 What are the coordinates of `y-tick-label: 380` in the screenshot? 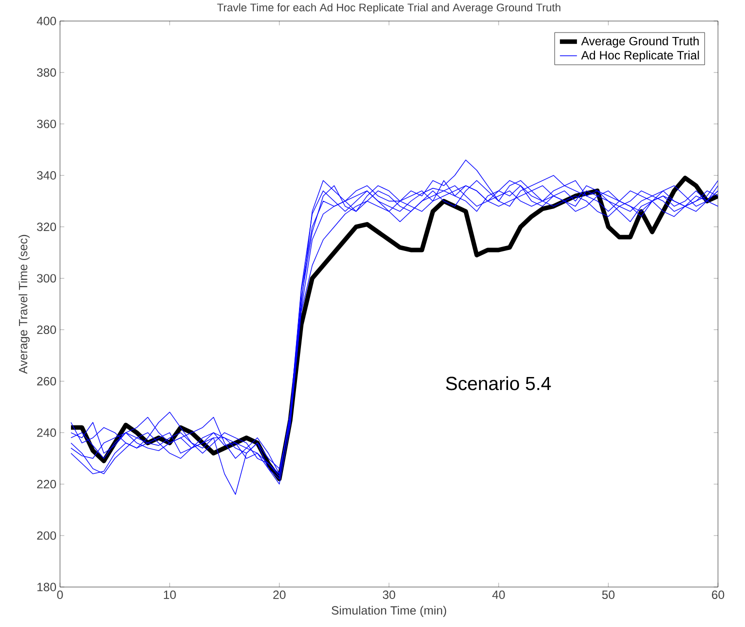 It's located at (46, 72).